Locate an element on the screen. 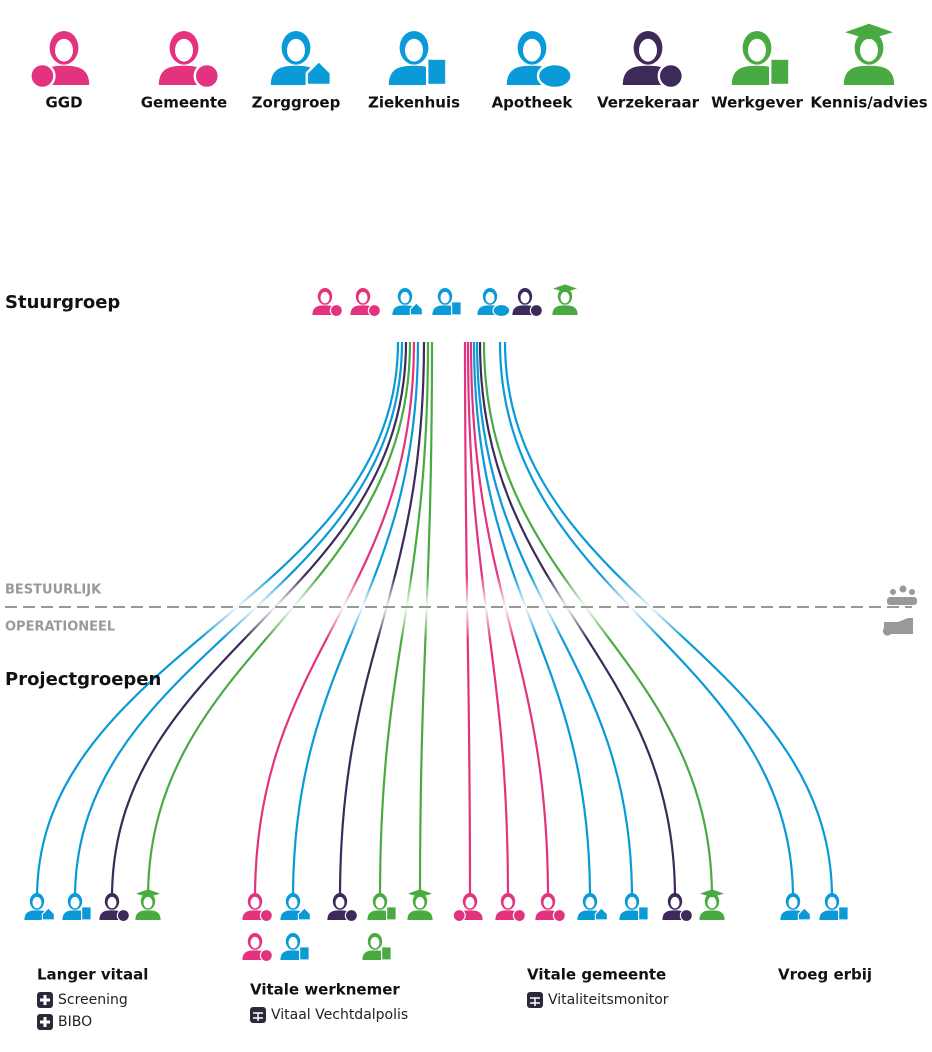  project-item: Screening is located at coordinates (93, 1000).